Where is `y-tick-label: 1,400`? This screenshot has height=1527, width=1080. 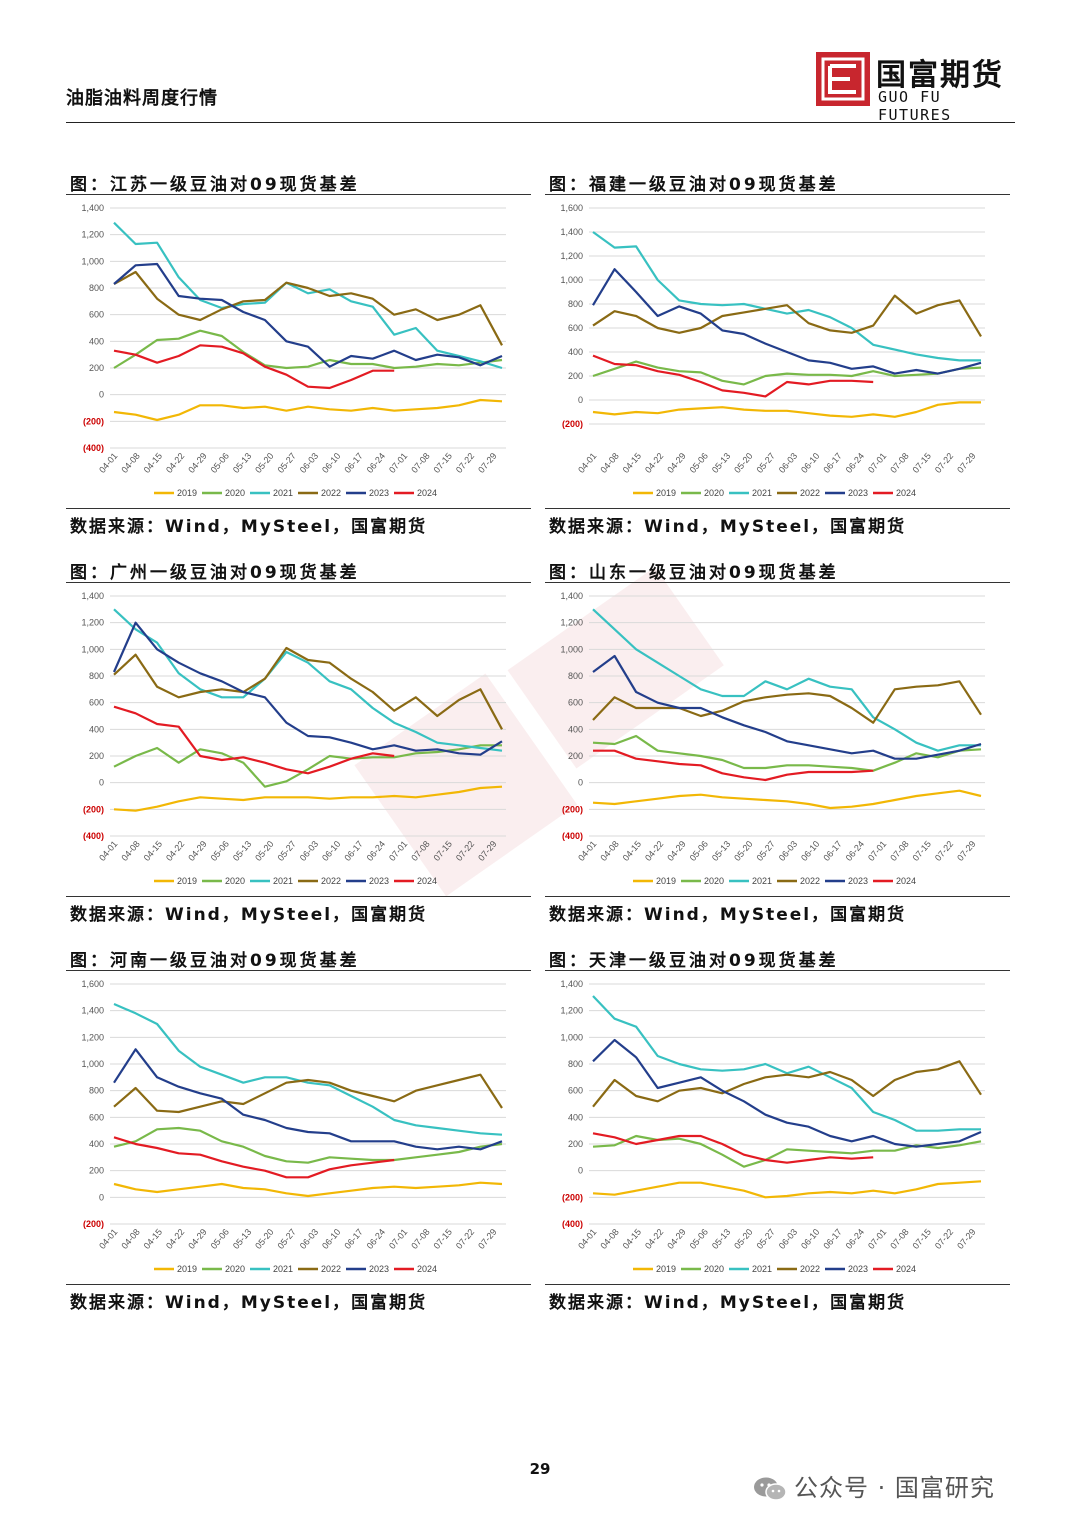
y-tick-label: 1,400 is located at coordinates (571, 984).